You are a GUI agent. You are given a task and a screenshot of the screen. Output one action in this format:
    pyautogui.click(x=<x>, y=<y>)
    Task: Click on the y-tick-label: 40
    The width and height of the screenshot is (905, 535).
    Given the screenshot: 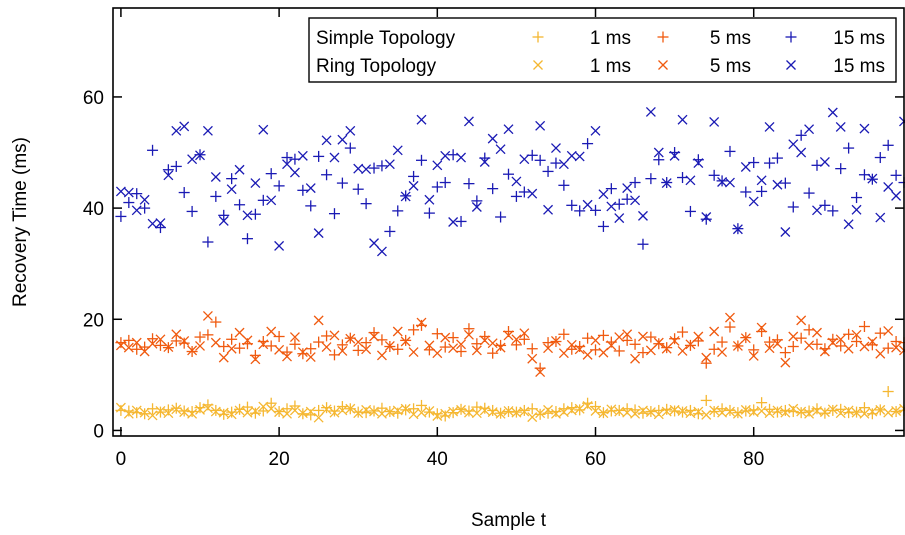 What is the action you would take?
    pyautogui.click(x=93, y=209)
    